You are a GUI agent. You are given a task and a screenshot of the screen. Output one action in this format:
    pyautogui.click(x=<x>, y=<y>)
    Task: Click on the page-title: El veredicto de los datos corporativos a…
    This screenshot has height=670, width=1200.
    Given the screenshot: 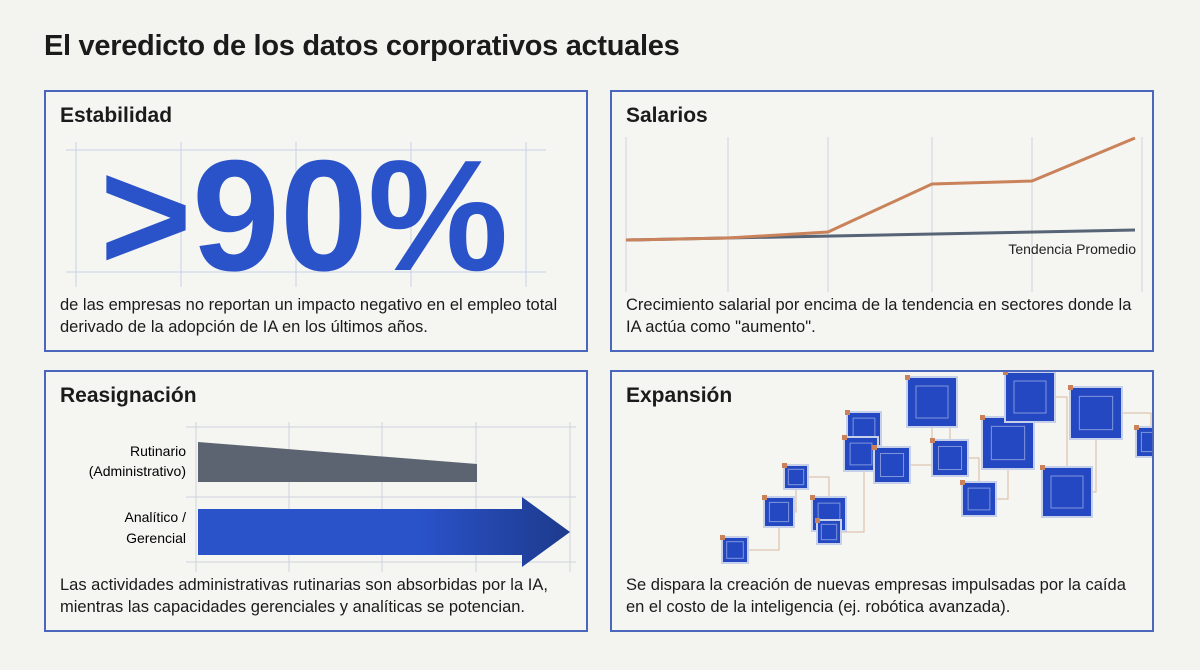 What is the action you would take?
    pyautogui.click(x=362, y=46)
    